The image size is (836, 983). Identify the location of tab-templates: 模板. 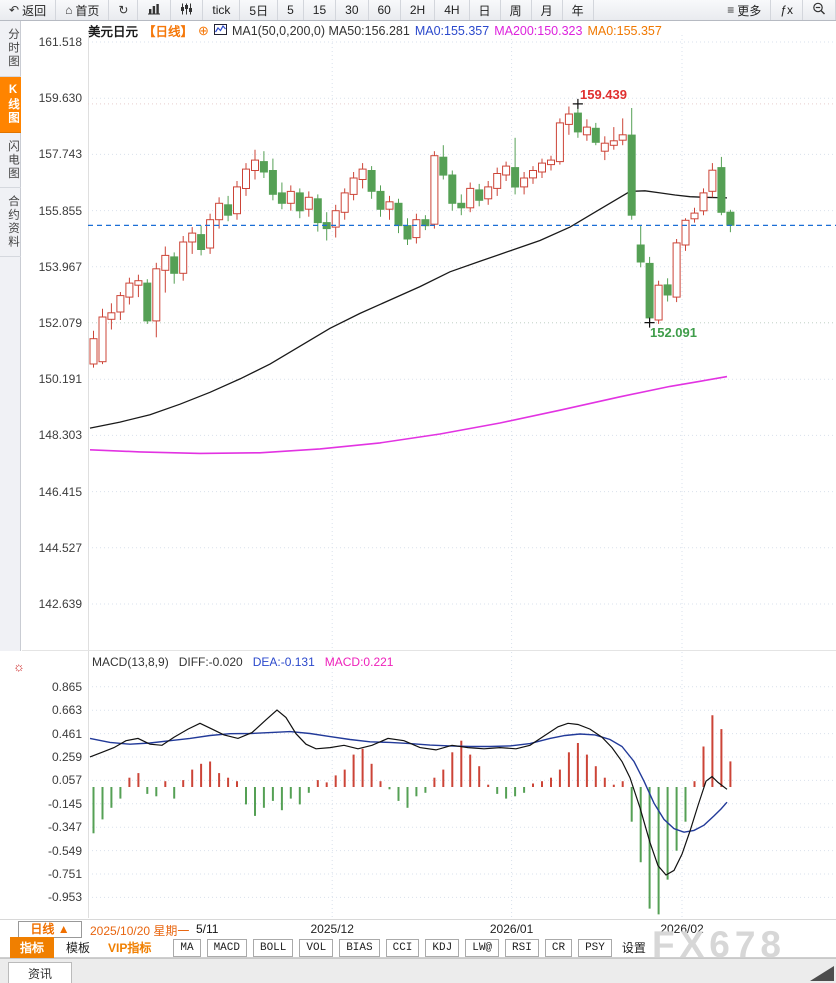
(78, 948).